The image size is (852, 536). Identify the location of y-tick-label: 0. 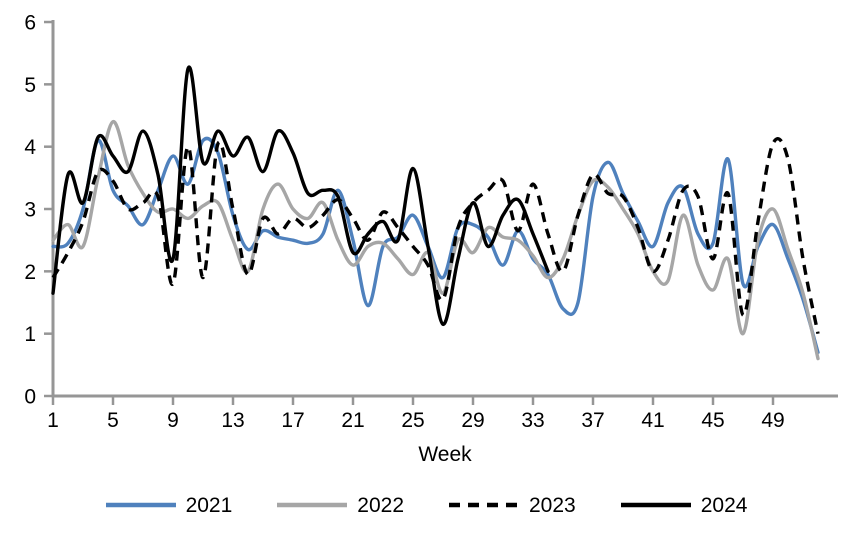
(30, 397).